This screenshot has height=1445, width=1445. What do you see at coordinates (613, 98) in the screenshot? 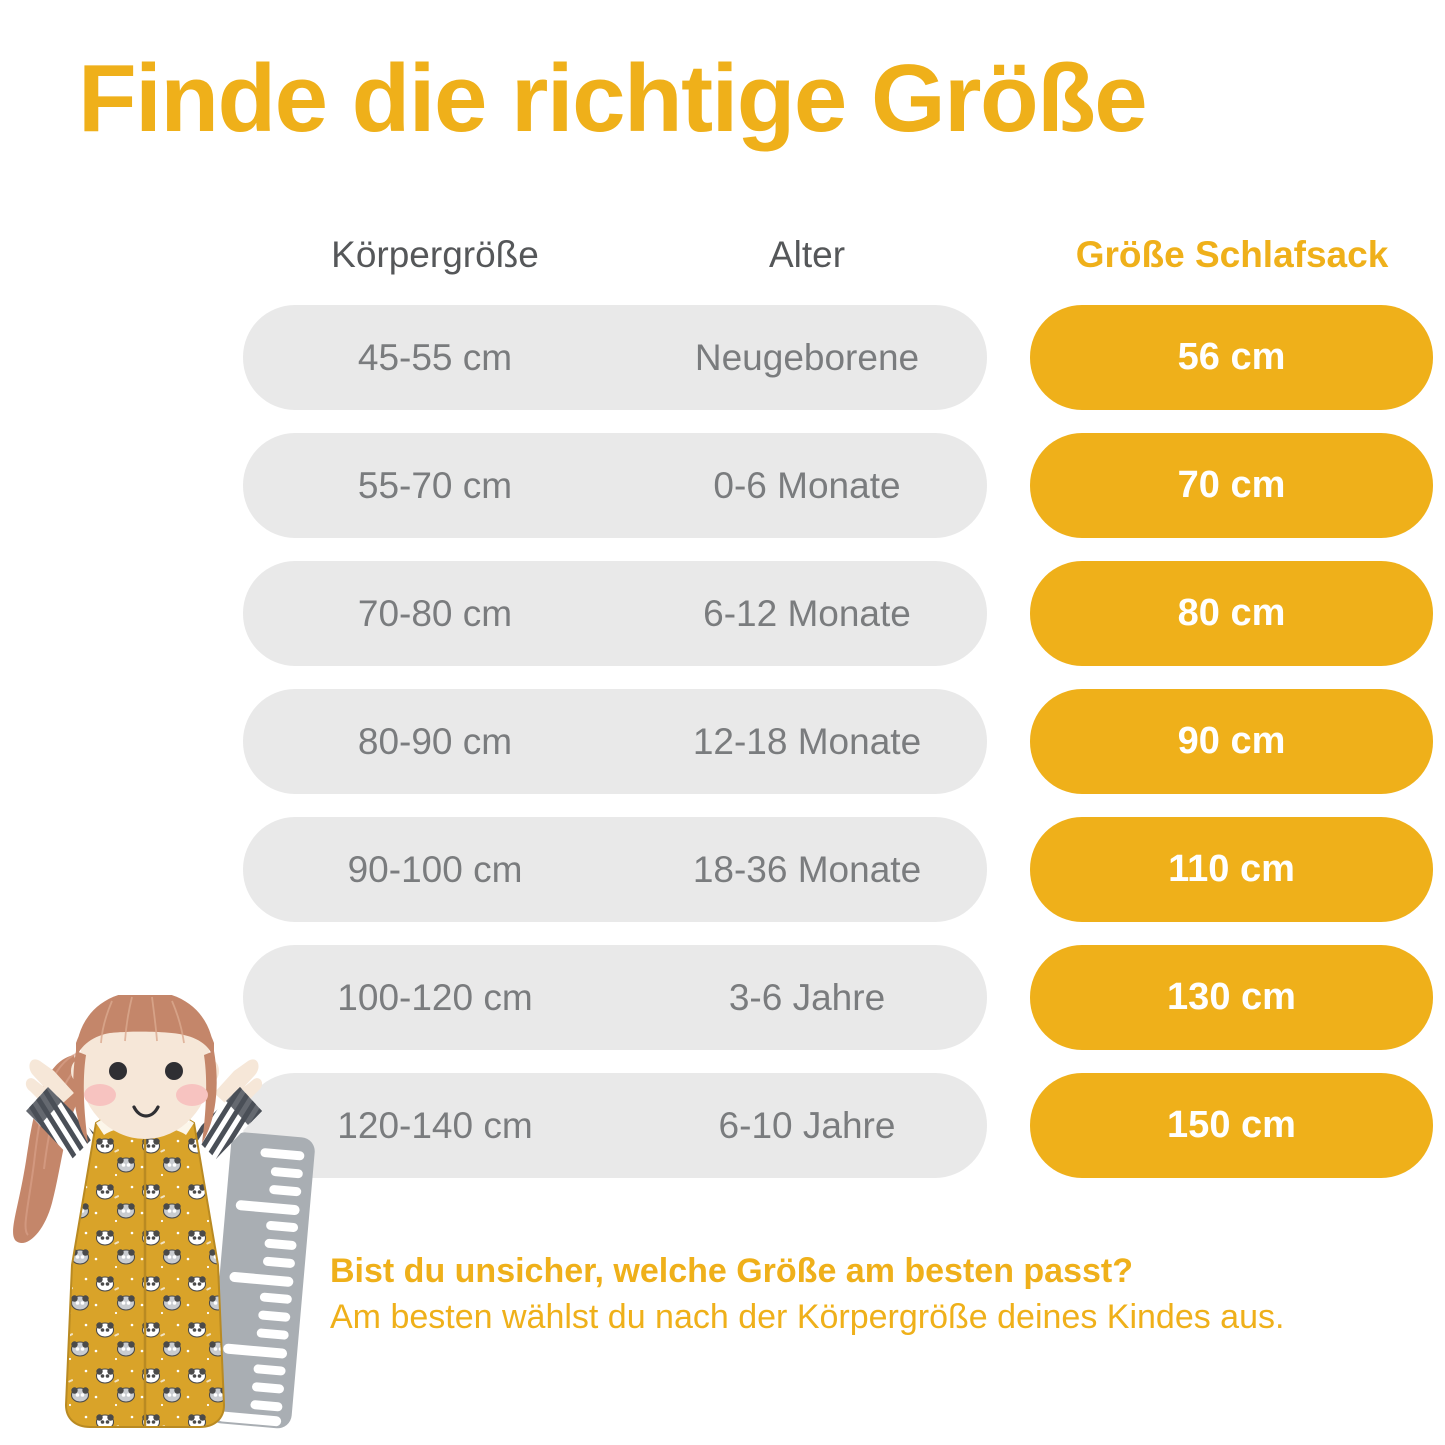
I see `page-title: Finde die richtige Größe` at bounding box center [613, 98].